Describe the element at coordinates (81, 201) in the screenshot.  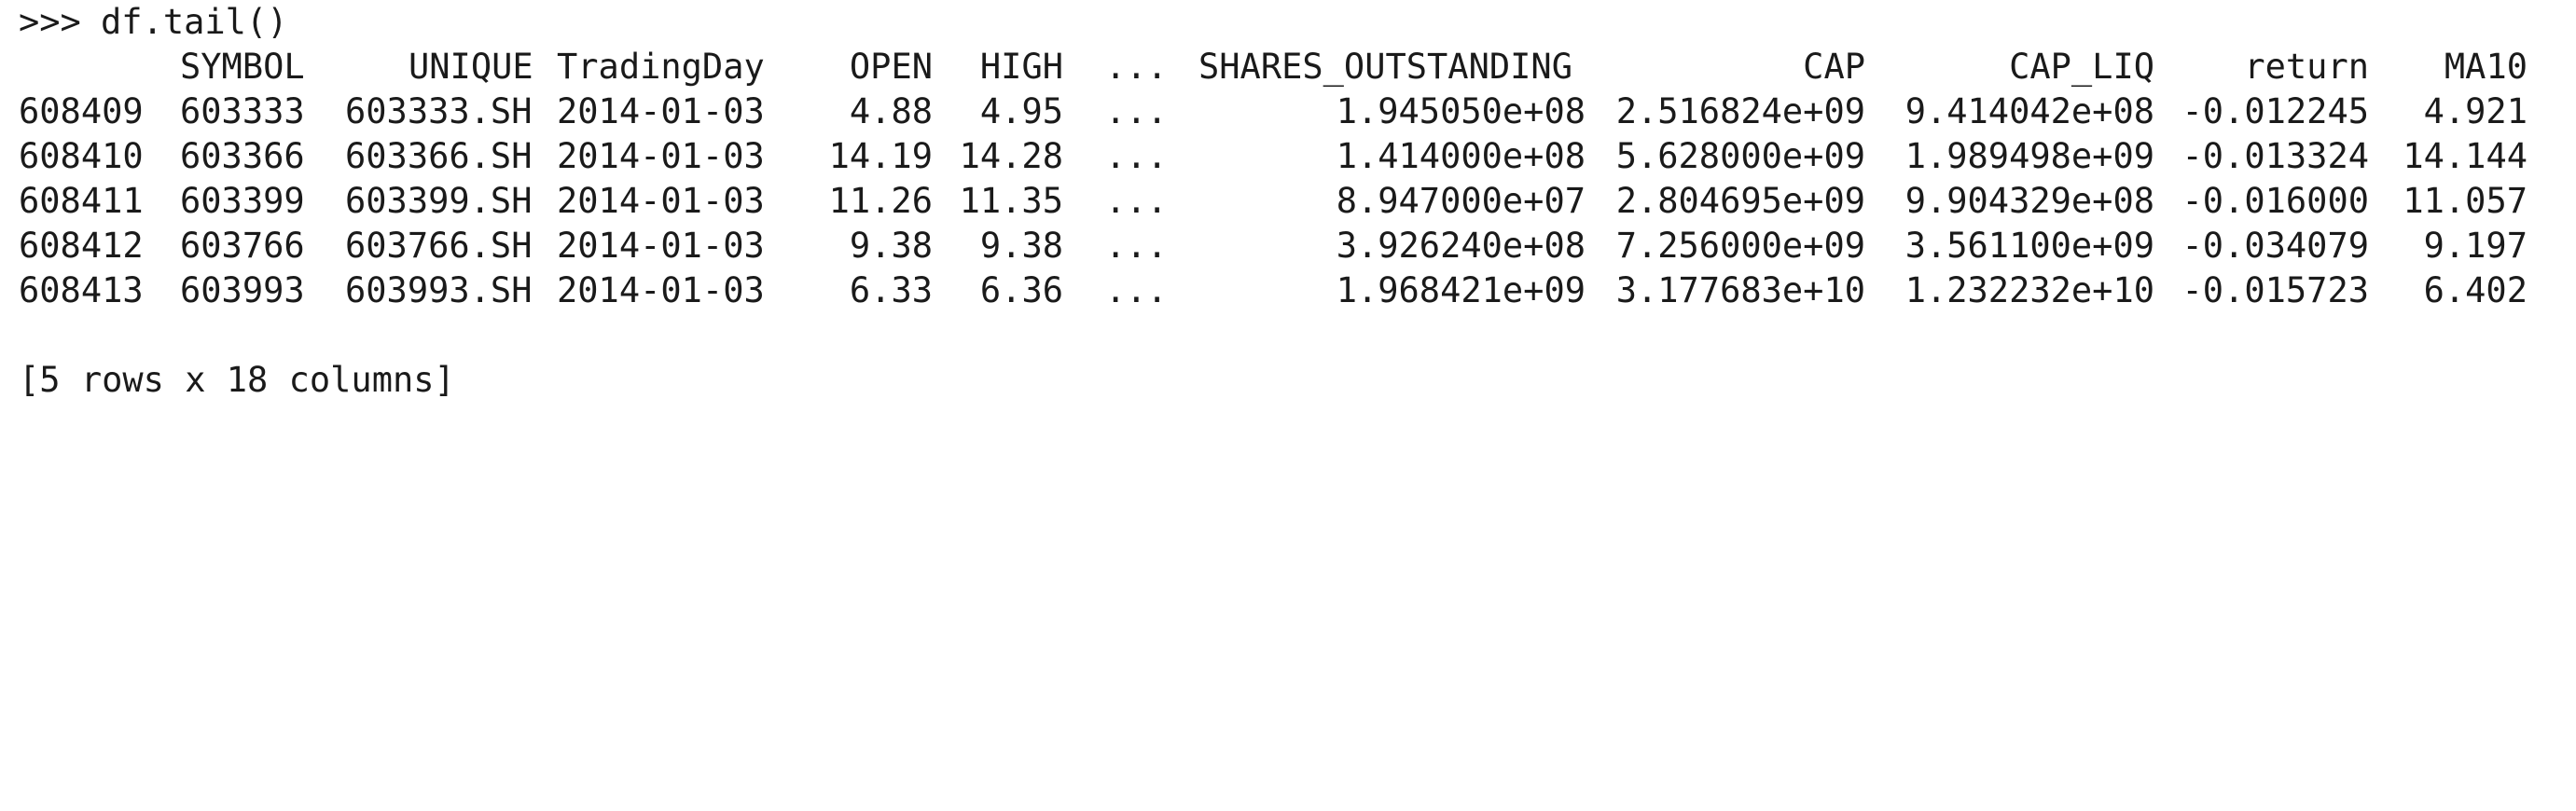
I see `row-index: 608411` at that location.